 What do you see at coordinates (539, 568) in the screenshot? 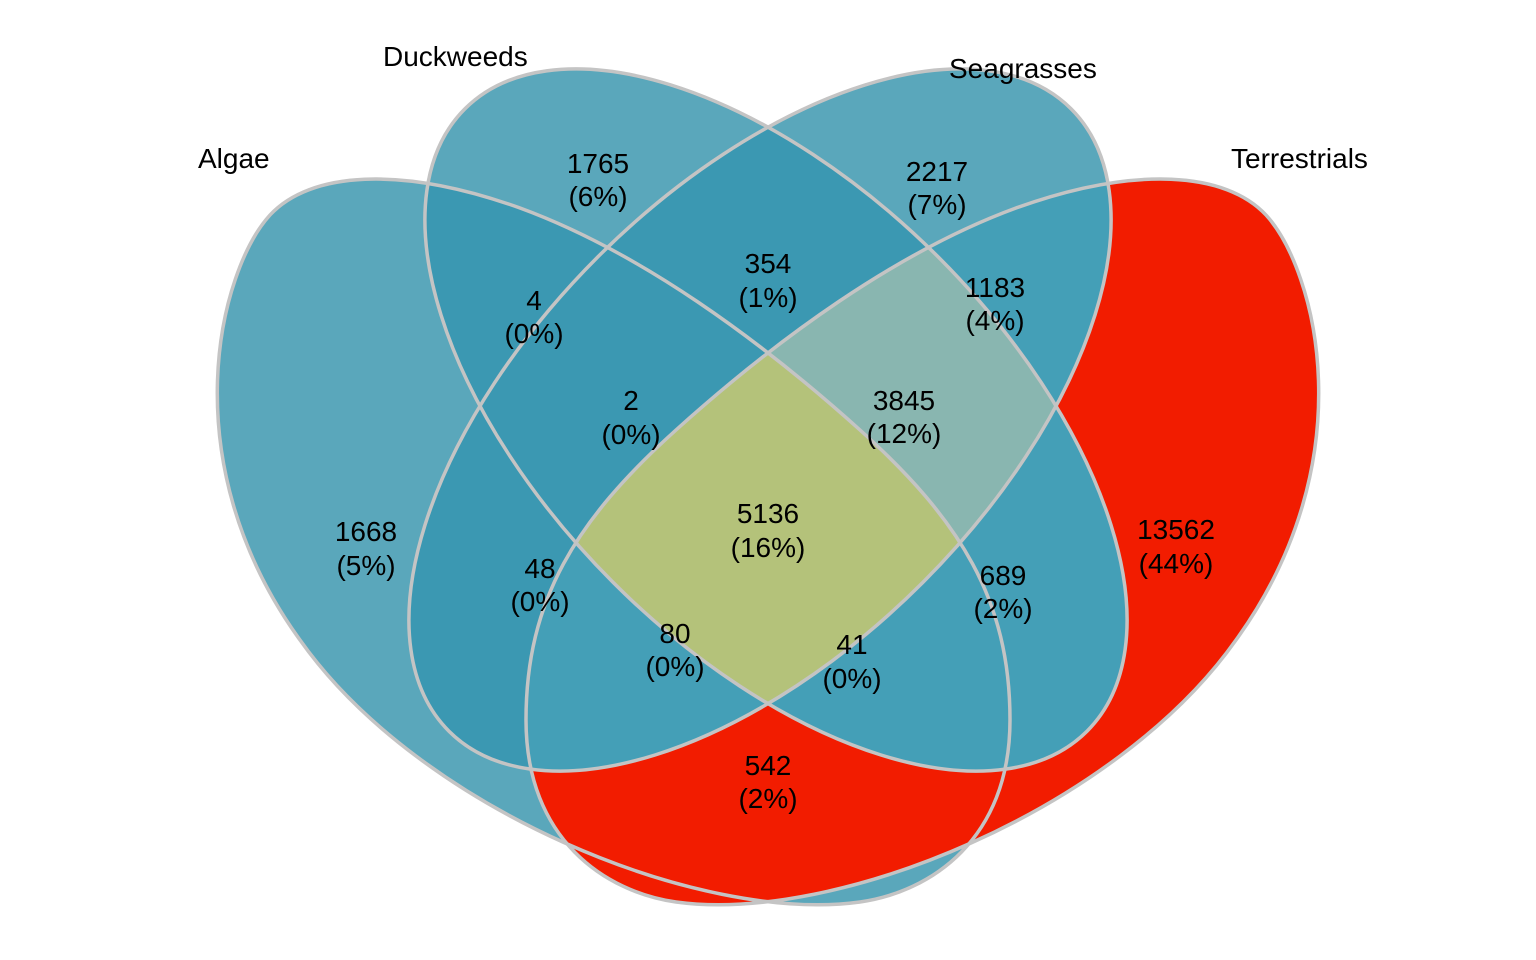
I see `region-count: 48` at bounding box center [539, 568].